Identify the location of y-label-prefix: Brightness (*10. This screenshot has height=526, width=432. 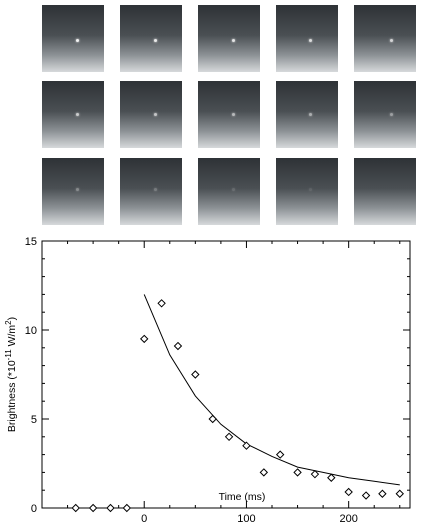
(12, 396).